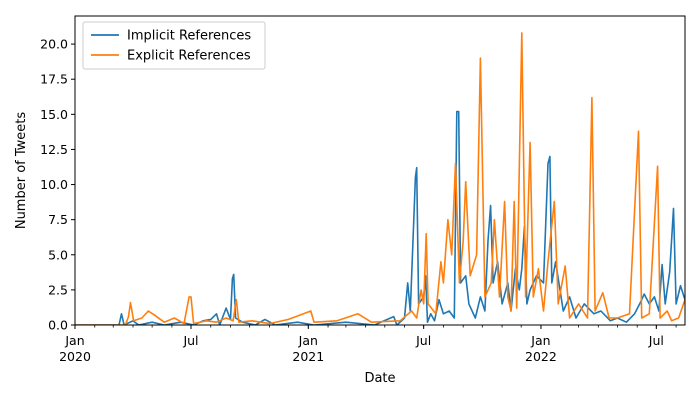 The height and width of the screenshot is (400, 700). I want to click on x-tick-year-label: 2021, so click(308, 356).